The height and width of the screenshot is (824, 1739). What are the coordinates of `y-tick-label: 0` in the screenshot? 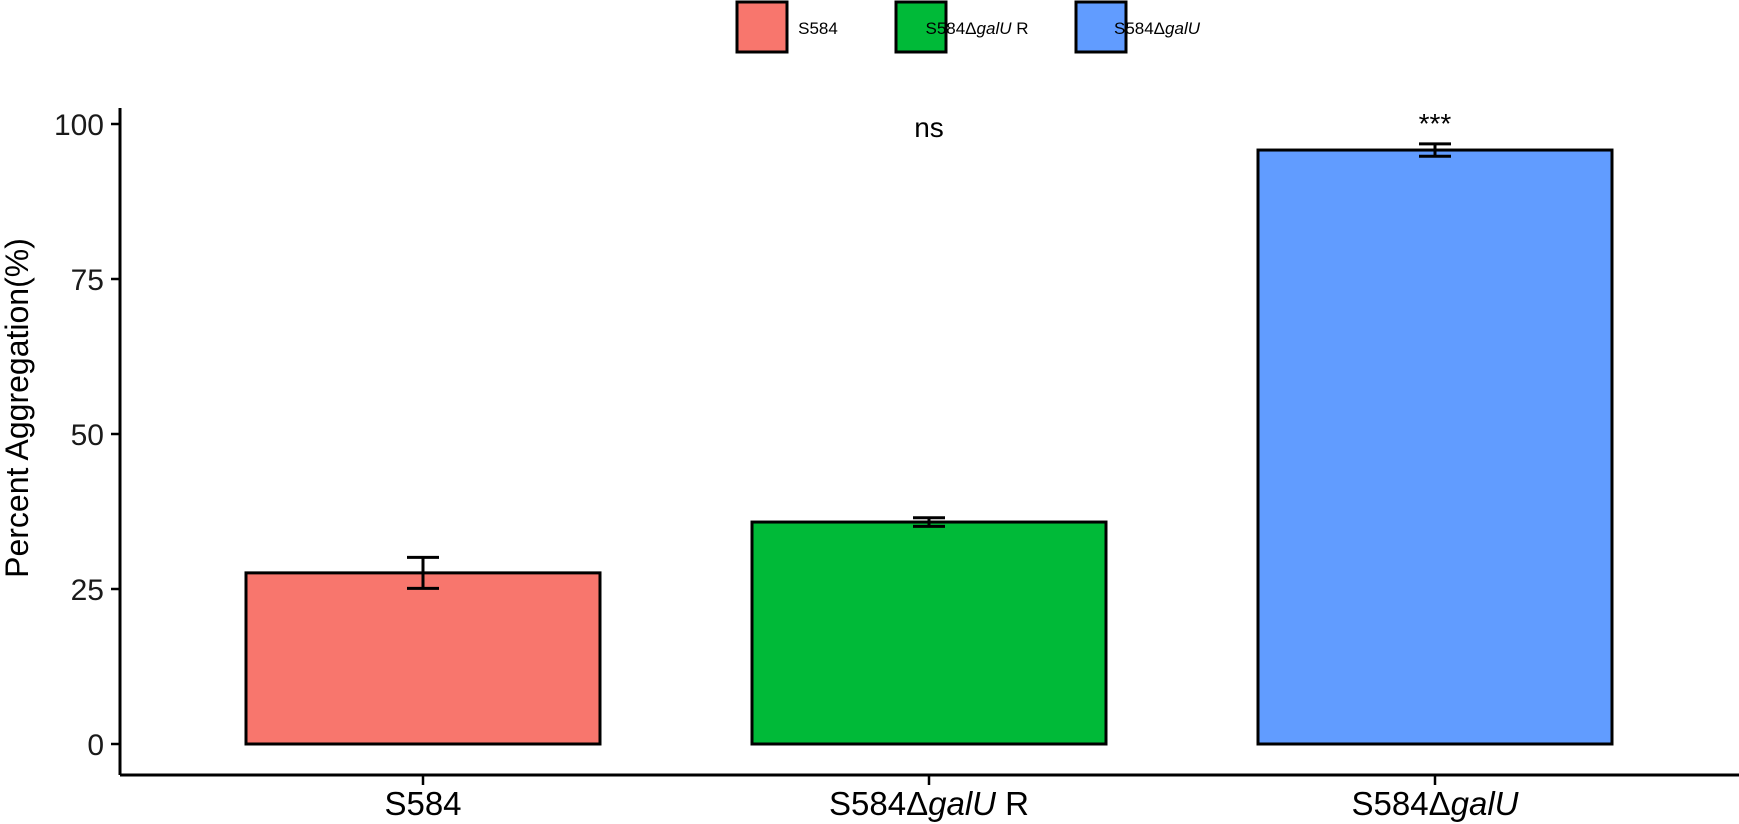 It's located at (95, 745).